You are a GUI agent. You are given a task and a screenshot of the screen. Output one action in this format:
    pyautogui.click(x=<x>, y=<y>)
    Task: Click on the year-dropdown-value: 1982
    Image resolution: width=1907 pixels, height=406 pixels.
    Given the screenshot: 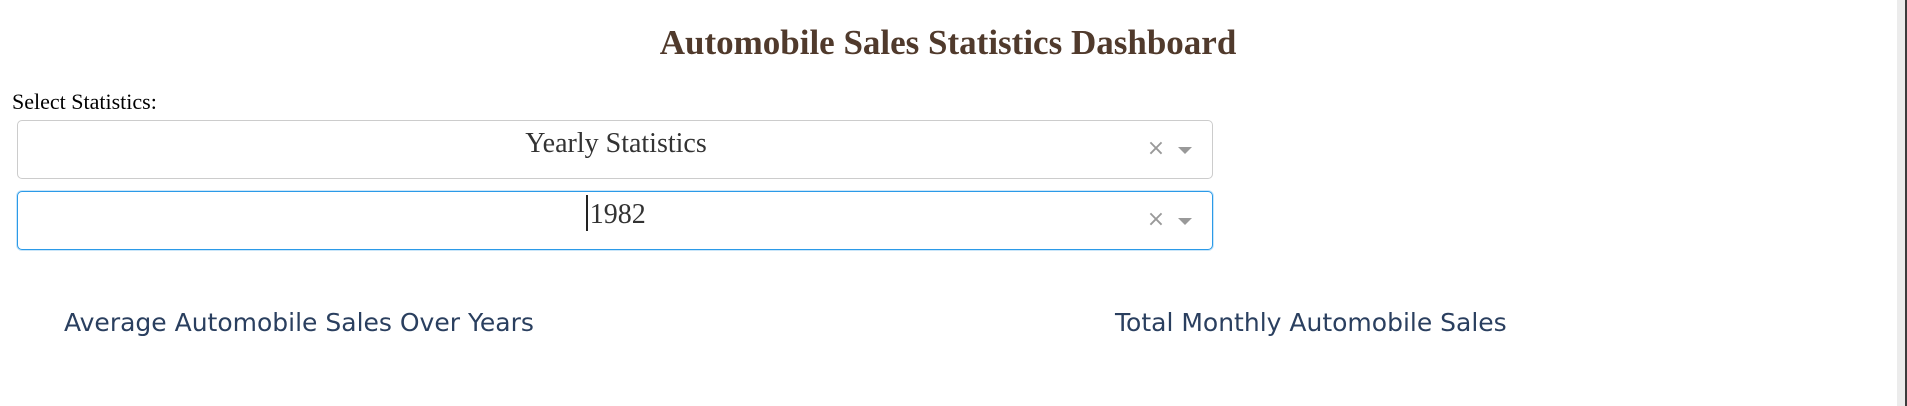 What is the action you would take?
    pyautogui.click(x=617, y=214)
    